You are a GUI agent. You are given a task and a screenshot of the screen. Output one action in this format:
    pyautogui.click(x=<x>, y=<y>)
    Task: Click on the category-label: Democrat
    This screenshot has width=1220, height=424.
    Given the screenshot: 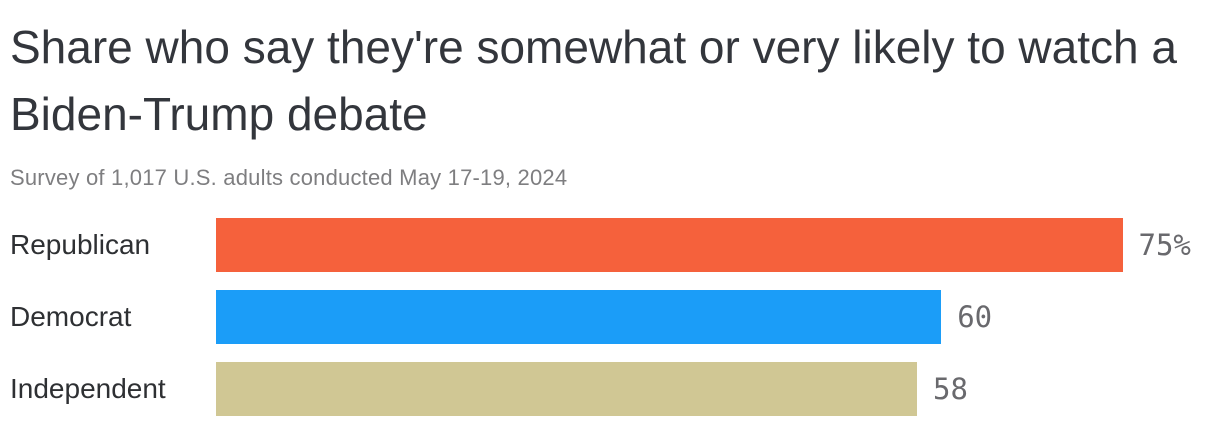 What is the action you would take?
    pyautogui.click(x=71, y=317)
    